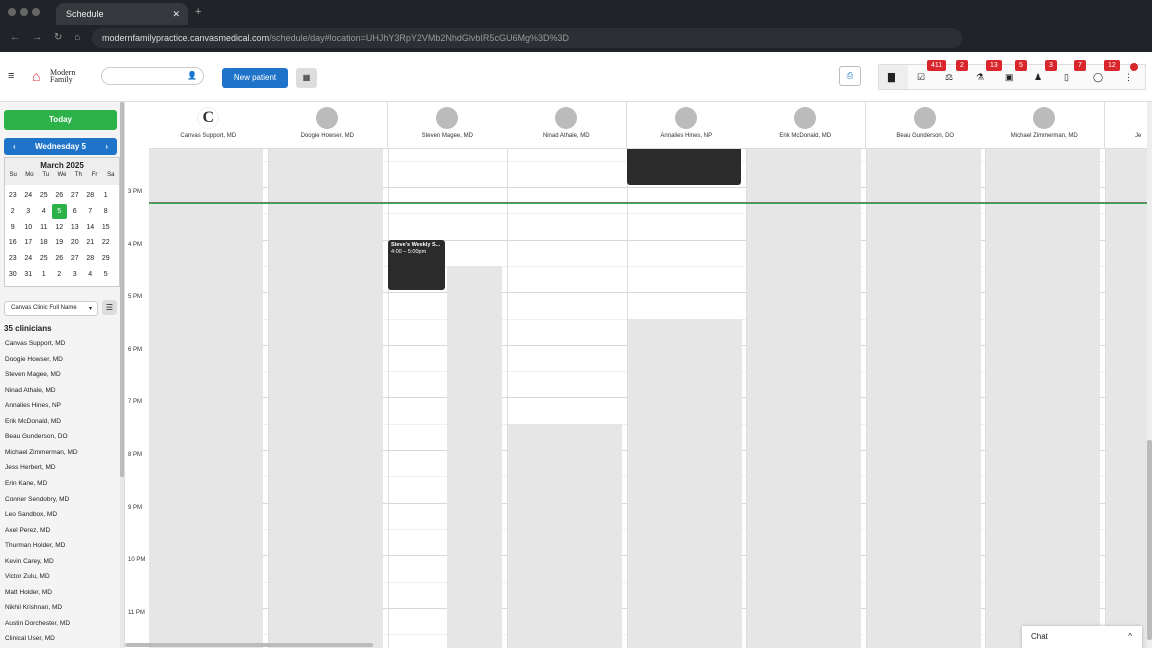  What do you see at coordinates (105, 227) in the screenshot?
I see `calendar-day: 15` at bounding box center [105, 227].